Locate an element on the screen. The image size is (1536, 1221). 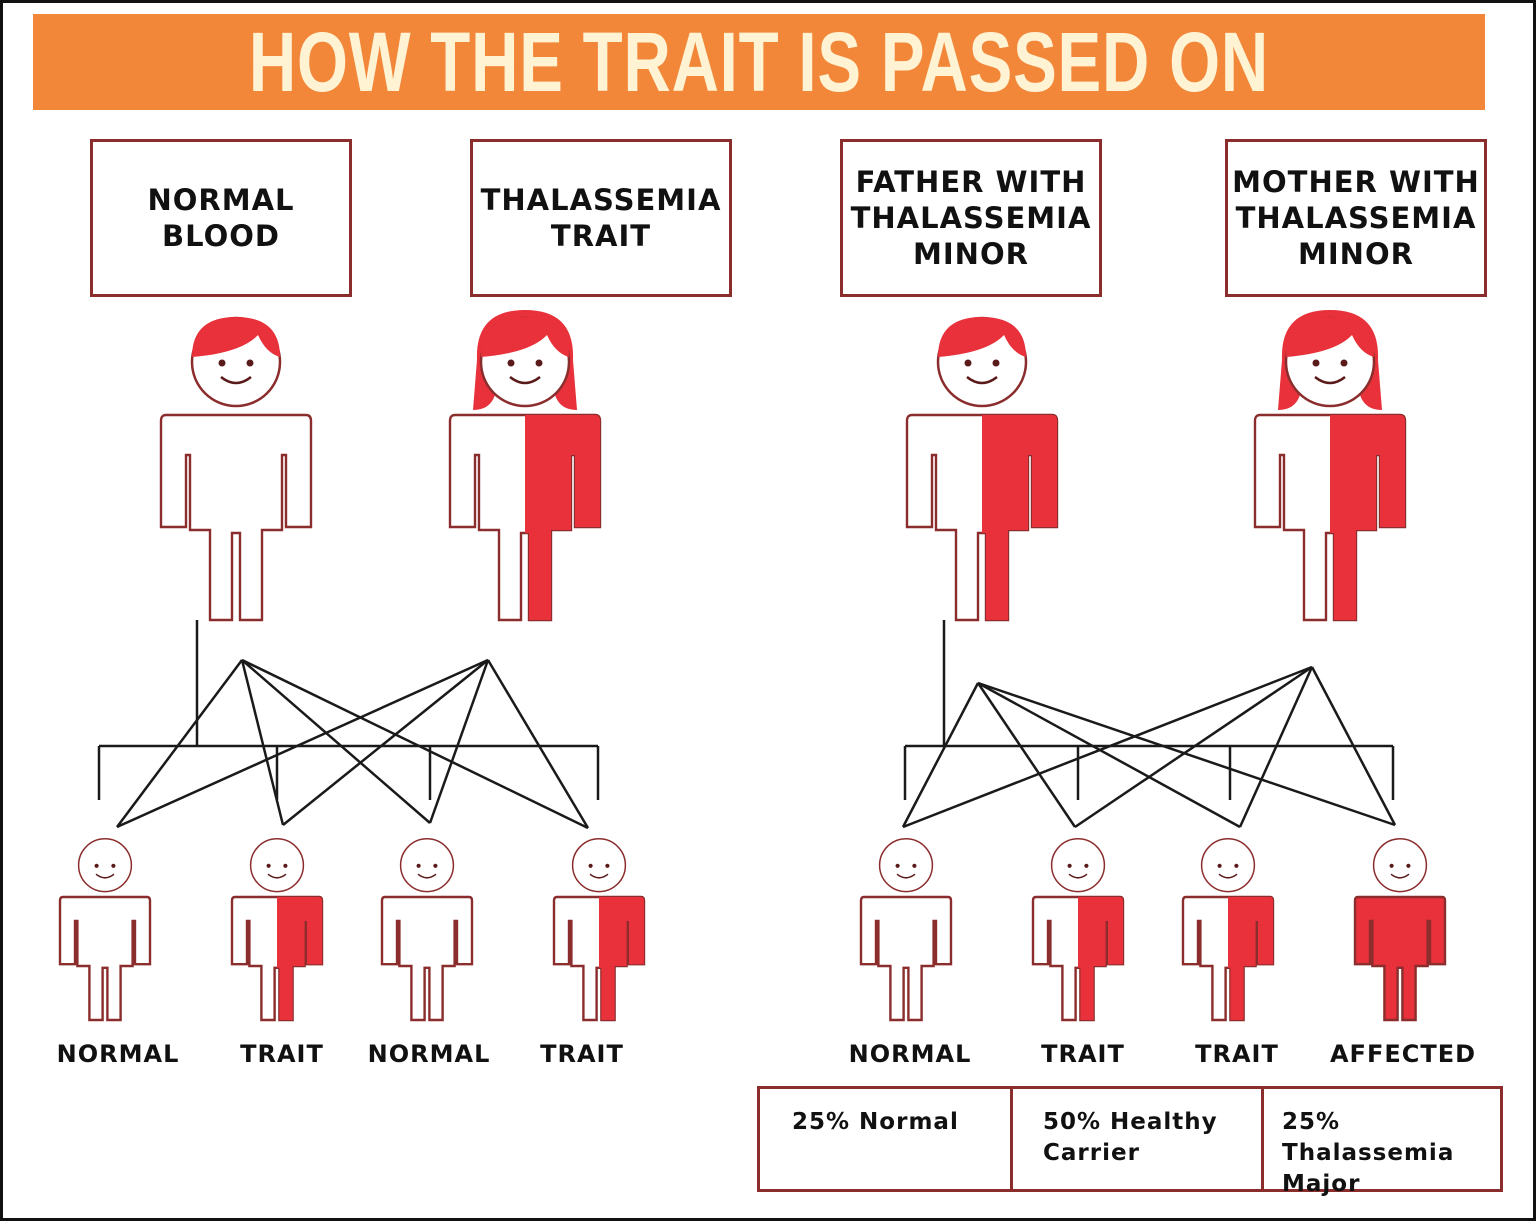
connection-lines is located at coordinates (747, 725).